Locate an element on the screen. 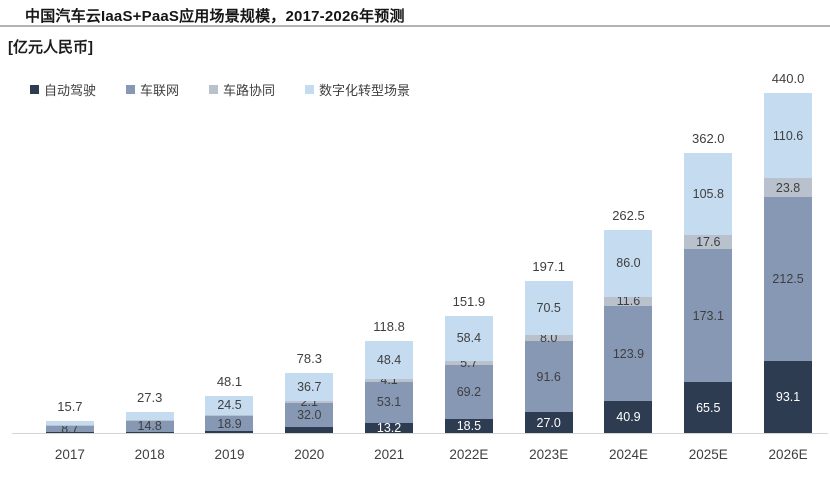 The height and width of the screenshot is (478, 830). x-axis-tick-label: 2019 is located at coordinates (229, 454).